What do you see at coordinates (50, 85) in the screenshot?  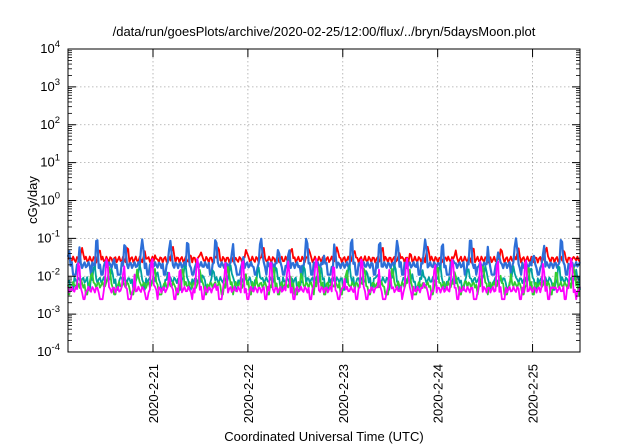 I see `y-tick-label: 10³` at bounding box center [50, 85].